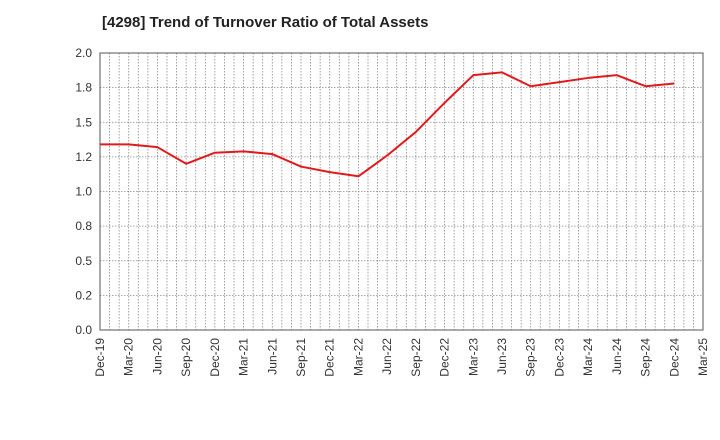 Image resolution: width=720 pixels, height=440 pixels. Describe the element at coordinates (674, 357) in the screenshot. I see `x-tick-label: Dec-24` at that location.